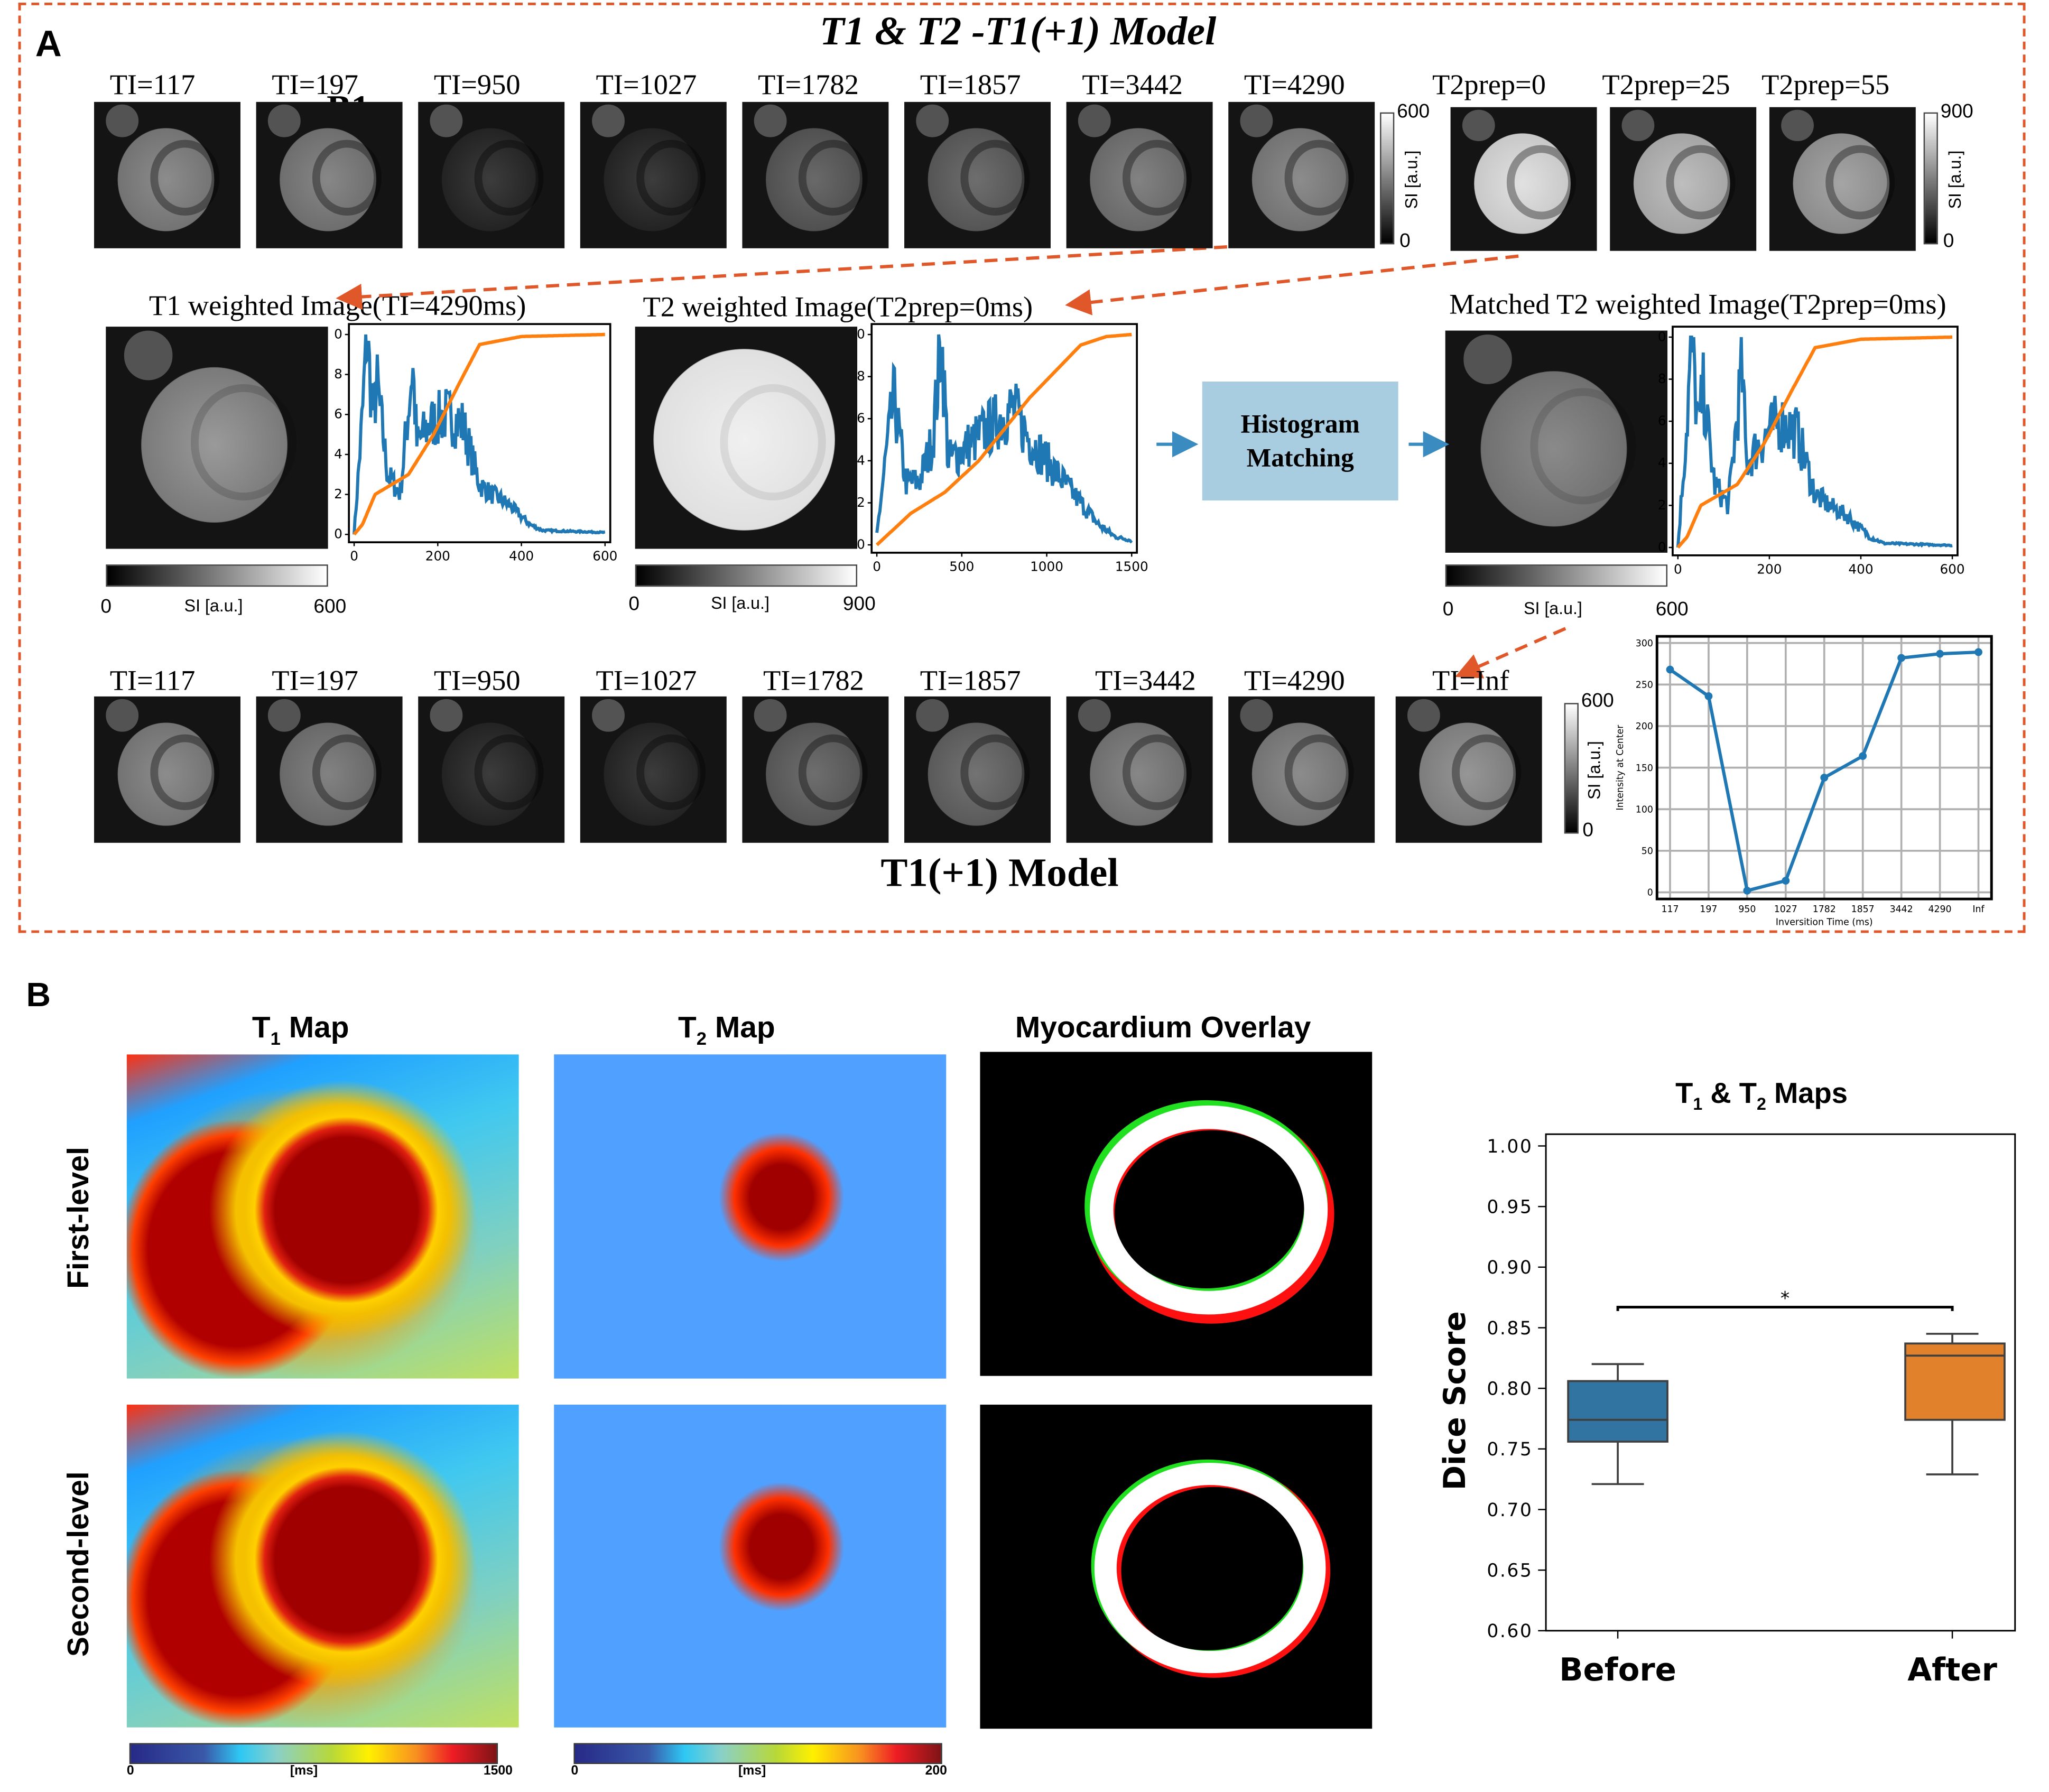 The image size is (2049, 1792). What do you see at coordinates (314, 1027) in the screenshot?
I see `col-header-t1-rest: Map` at bounding box center [314, 1027].